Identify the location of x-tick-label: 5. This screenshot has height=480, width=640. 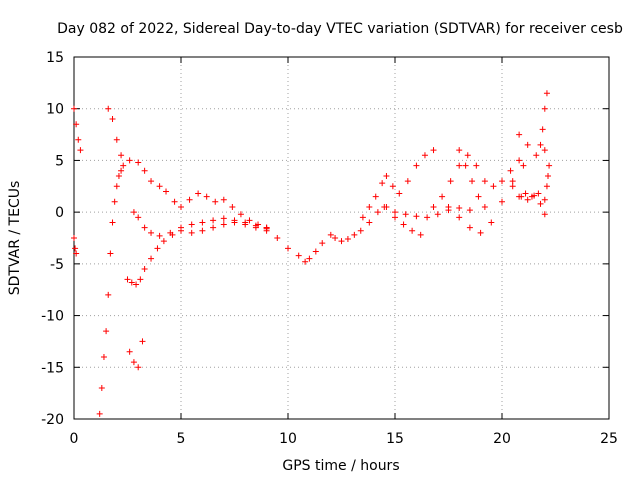
(181, 439).